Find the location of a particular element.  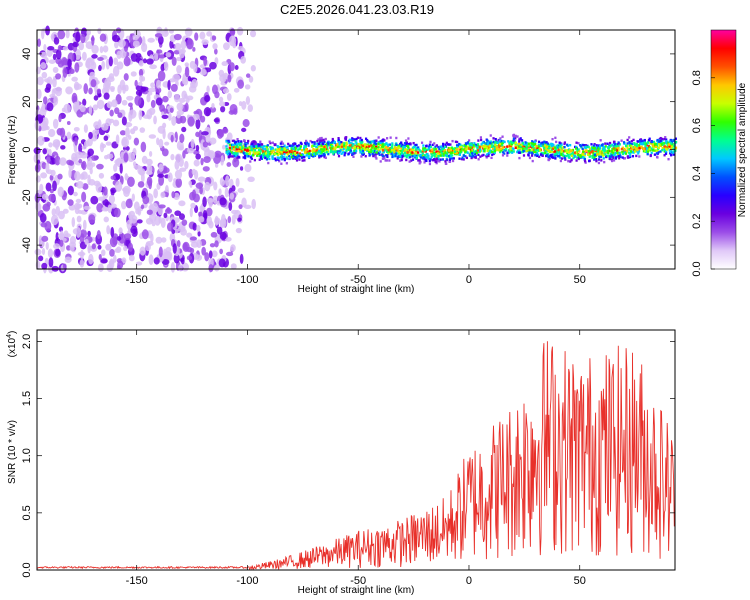

snr-x-tick-label: 50 is located at coordinates (580, 581).